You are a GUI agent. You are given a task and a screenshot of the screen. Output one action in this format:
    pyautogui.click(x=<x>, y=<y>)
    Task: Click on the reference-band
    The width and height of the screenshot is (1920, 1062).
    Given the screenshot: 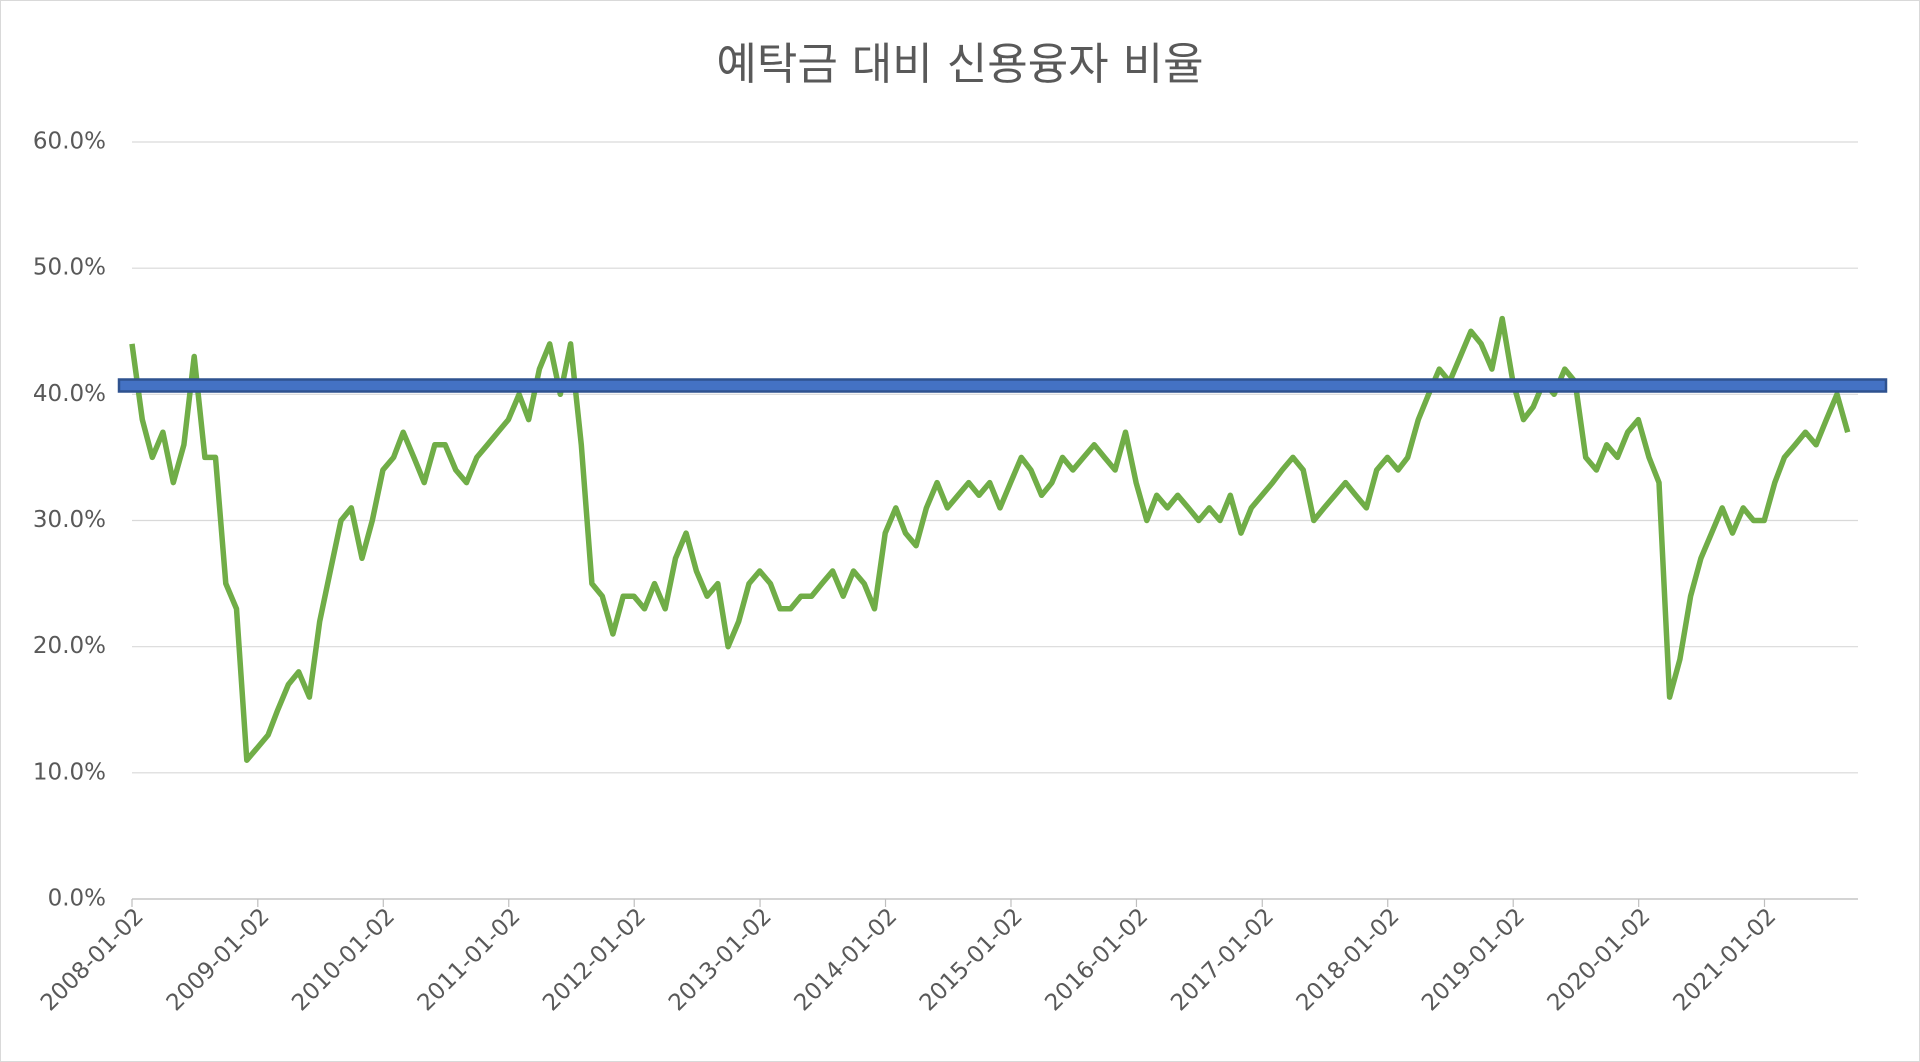 What is the action you would take?
    pyautogui.click(x=1002, y=385)
    